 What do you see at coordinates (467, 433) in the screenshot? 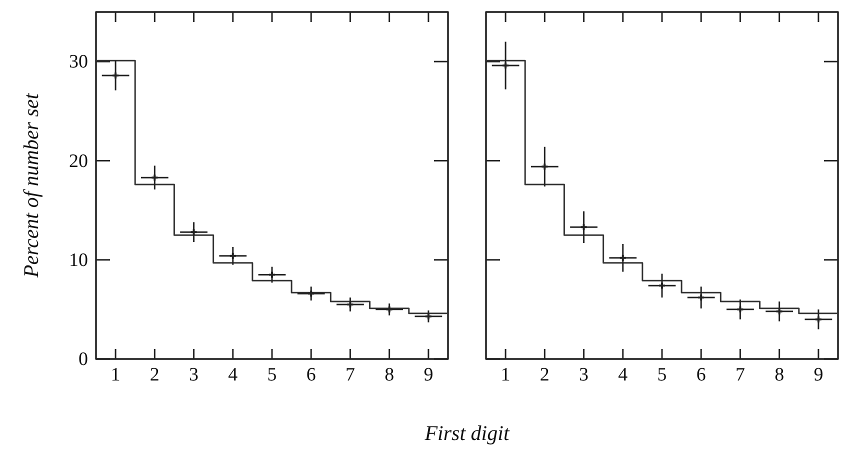
I see `x-axis-title: First digit` at bounding box center [467, 433].